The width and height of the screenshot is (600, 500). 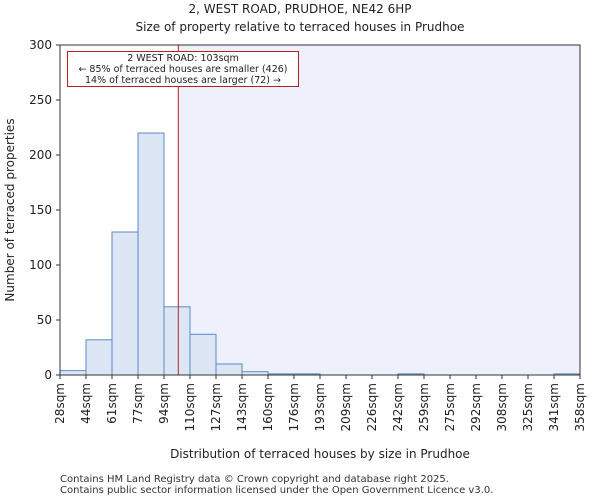 I want to click on x-tick-label: 176sqm, so click(x=294, y=407).